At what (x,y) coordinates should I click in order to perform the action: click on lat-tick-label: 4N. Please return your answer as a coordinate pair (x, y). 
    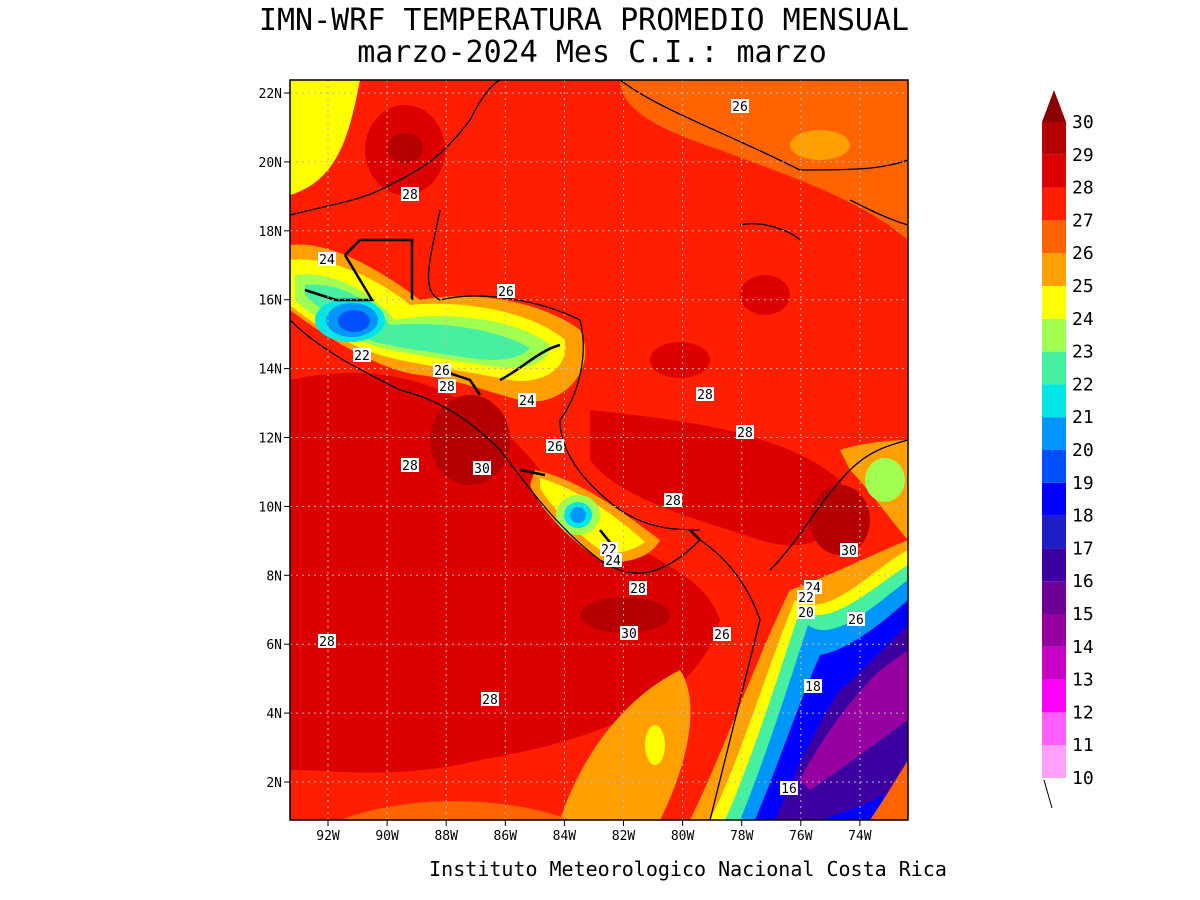
    Looking at the image, I should click on (274, 714).